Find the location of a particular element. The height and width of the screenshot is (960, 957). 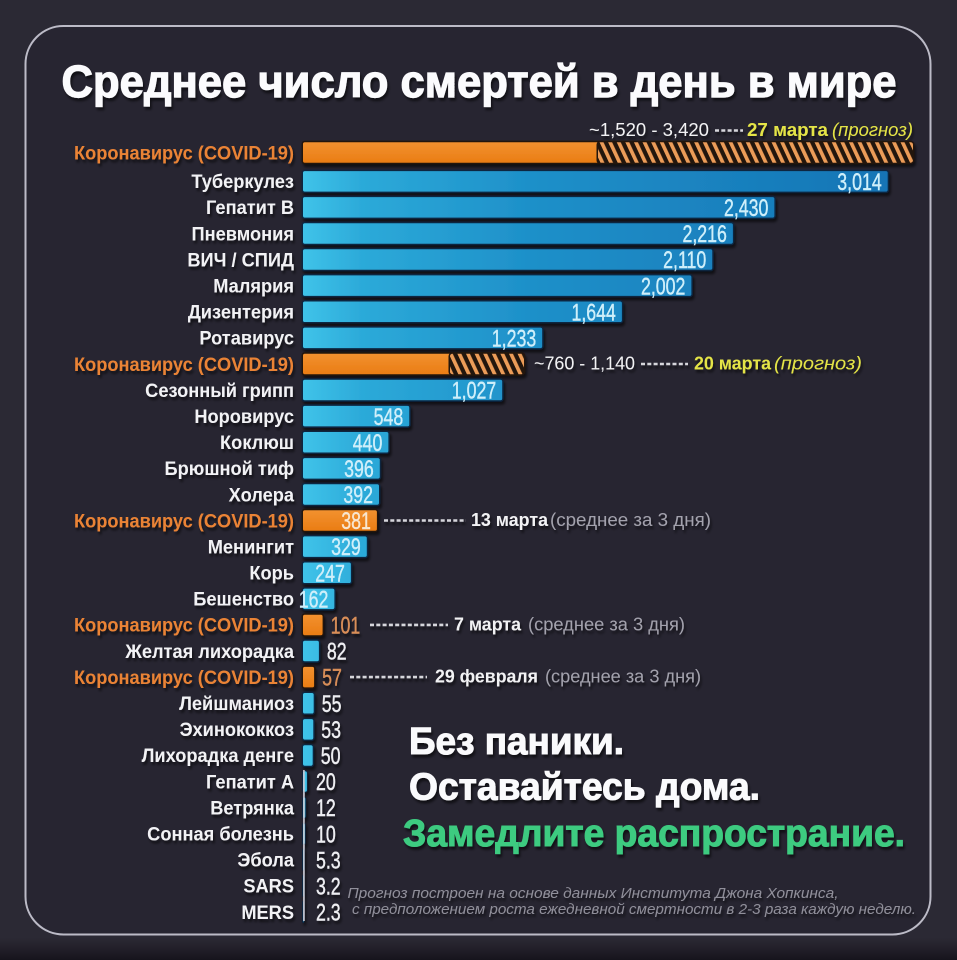

svg-text:Среднее число смертей в день в: Среднее число смертей в день в мире is located at coordinates (479, 81).